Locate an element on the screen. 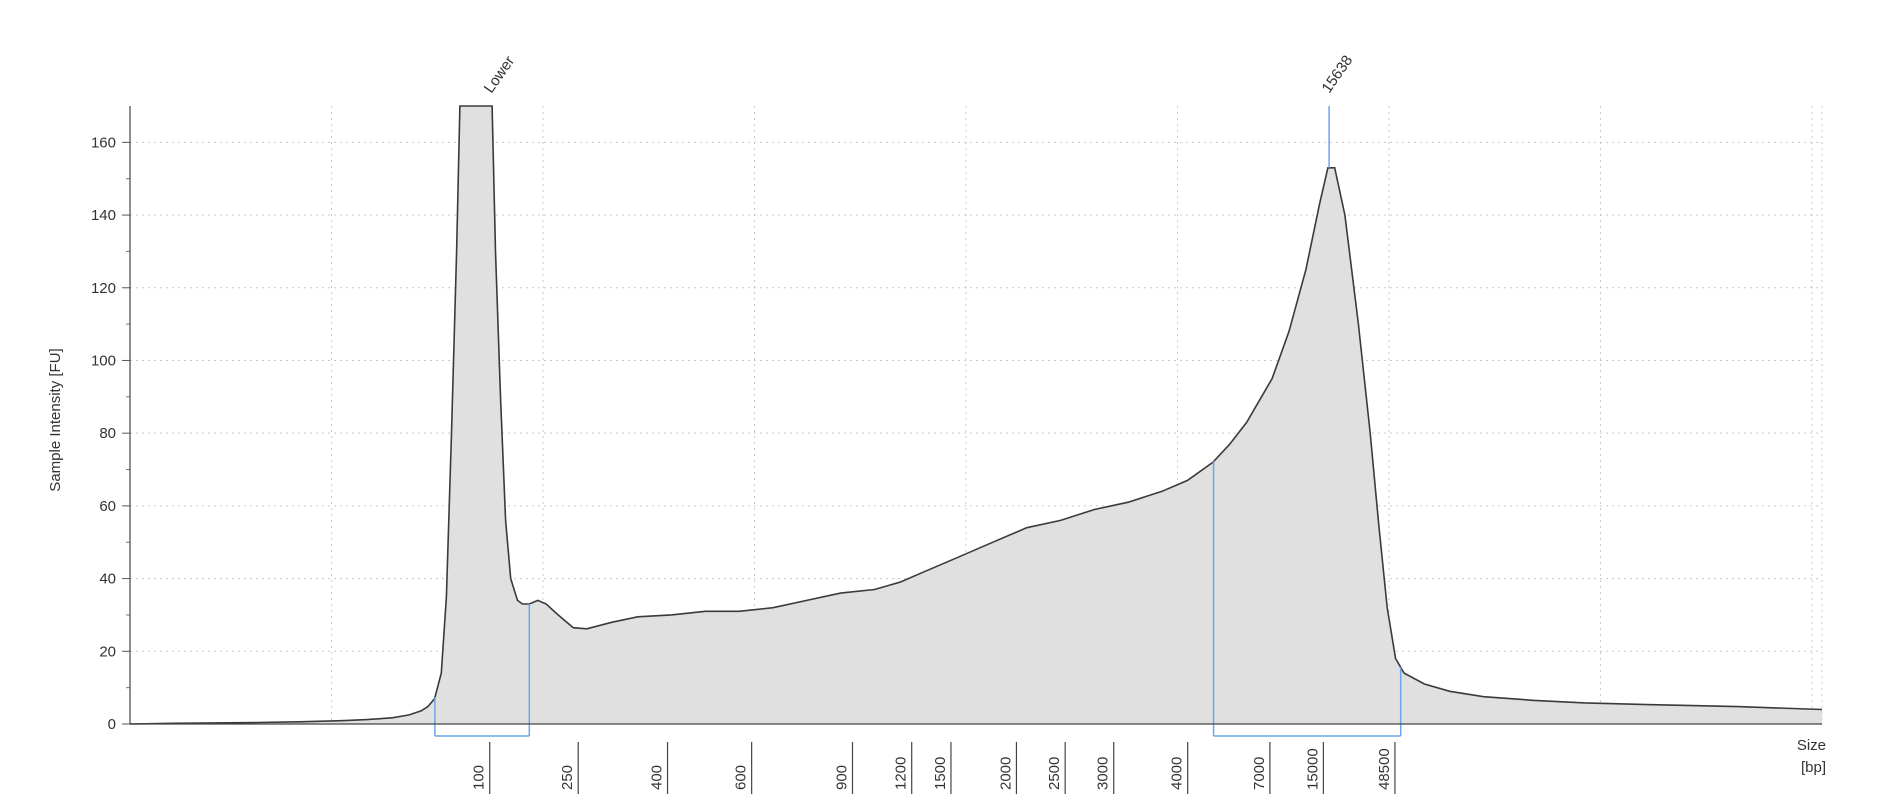 The width and height of the screenshot is (1878, 810). ladder-size-label: 2000 is located at coordinates (1005, 773).